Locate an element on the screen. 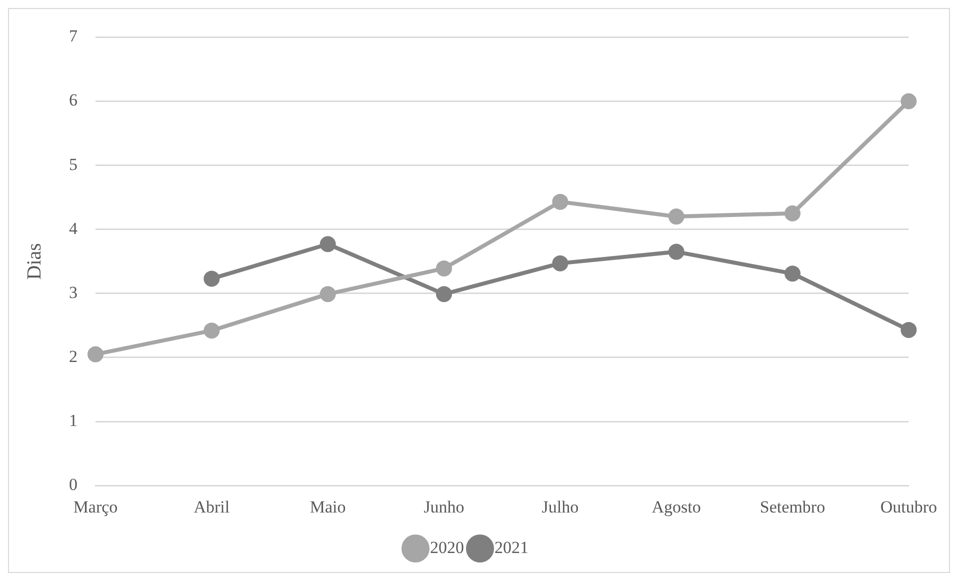  y-tick-label: 6 is located at coordinates (73, 100).